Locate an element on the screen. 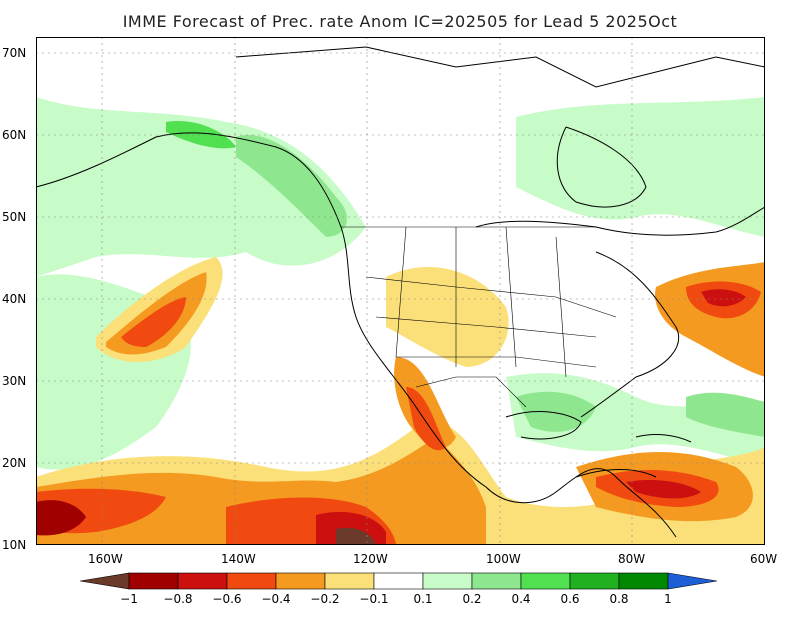 The image size is (800, 618). colorbar-tick-label: 1 is located at coordinates (668, 599).